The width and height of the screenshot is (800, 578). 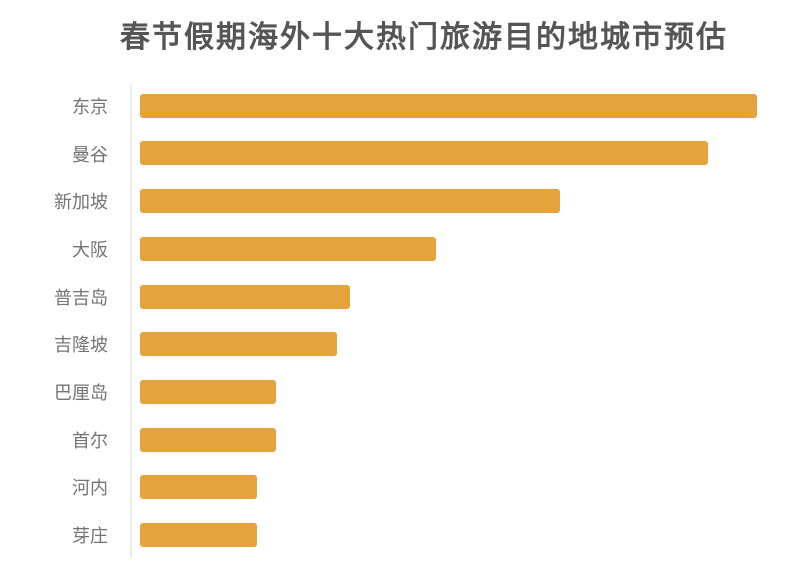 I want to click on category-label: 首尔, so click(x=90, y=440).